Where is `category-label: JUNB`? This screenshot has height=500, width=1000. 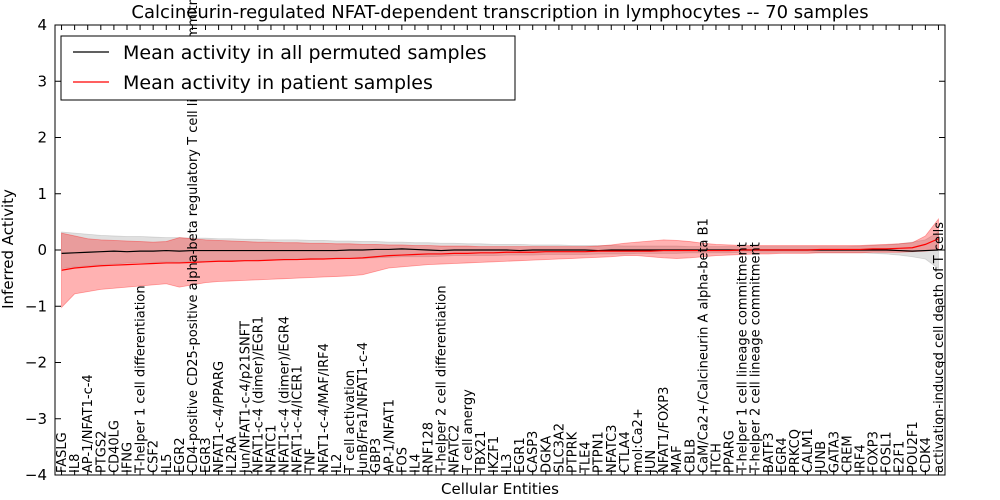
category-label: JUNB is located at coordinates (821, 457).